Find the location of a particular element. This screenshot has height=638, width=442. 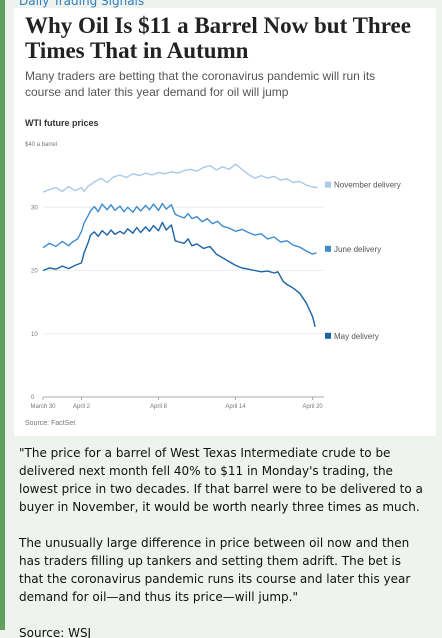

x-tick-label: April 8 is located at coordinates (159, 407).